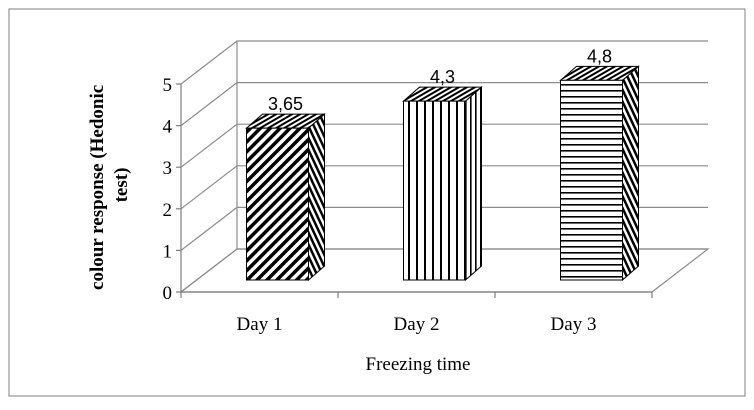  What do you see at coordinates (260, 324) in the screenshot?
I see `x-tick-label: Day 1` at bounding box center [260, 324].